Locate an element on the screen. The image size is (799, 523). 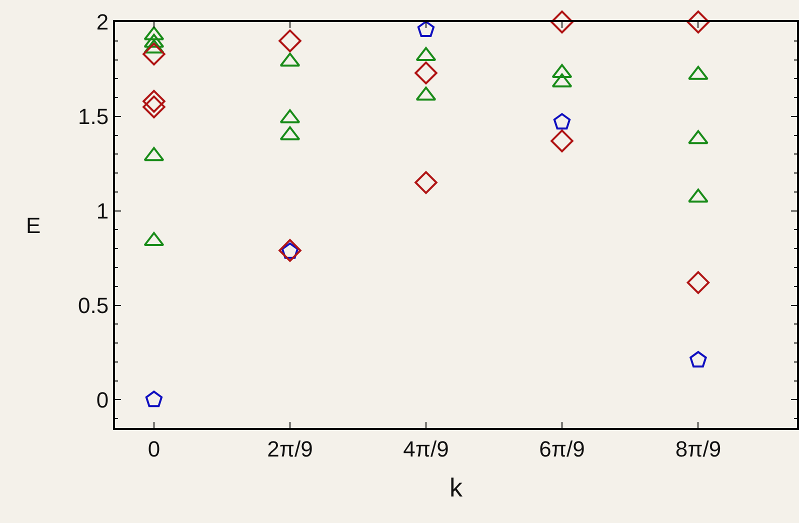
y-tick-label: 1 is located at coordinates (102, 211).